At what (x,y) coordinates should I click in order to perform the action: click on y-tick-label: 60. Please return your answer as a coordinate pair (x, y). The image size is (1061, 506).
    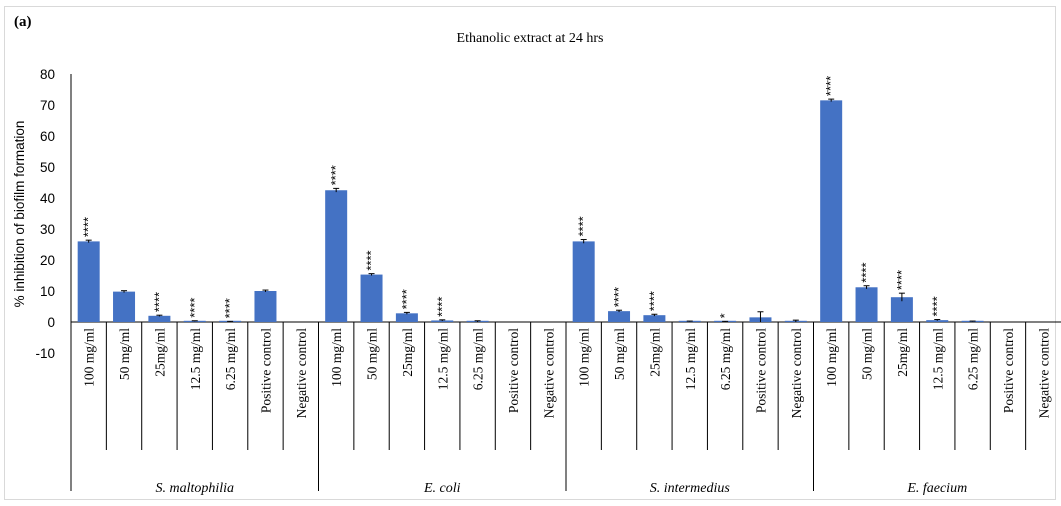
    Looking at the image, I should click on (47, 136).